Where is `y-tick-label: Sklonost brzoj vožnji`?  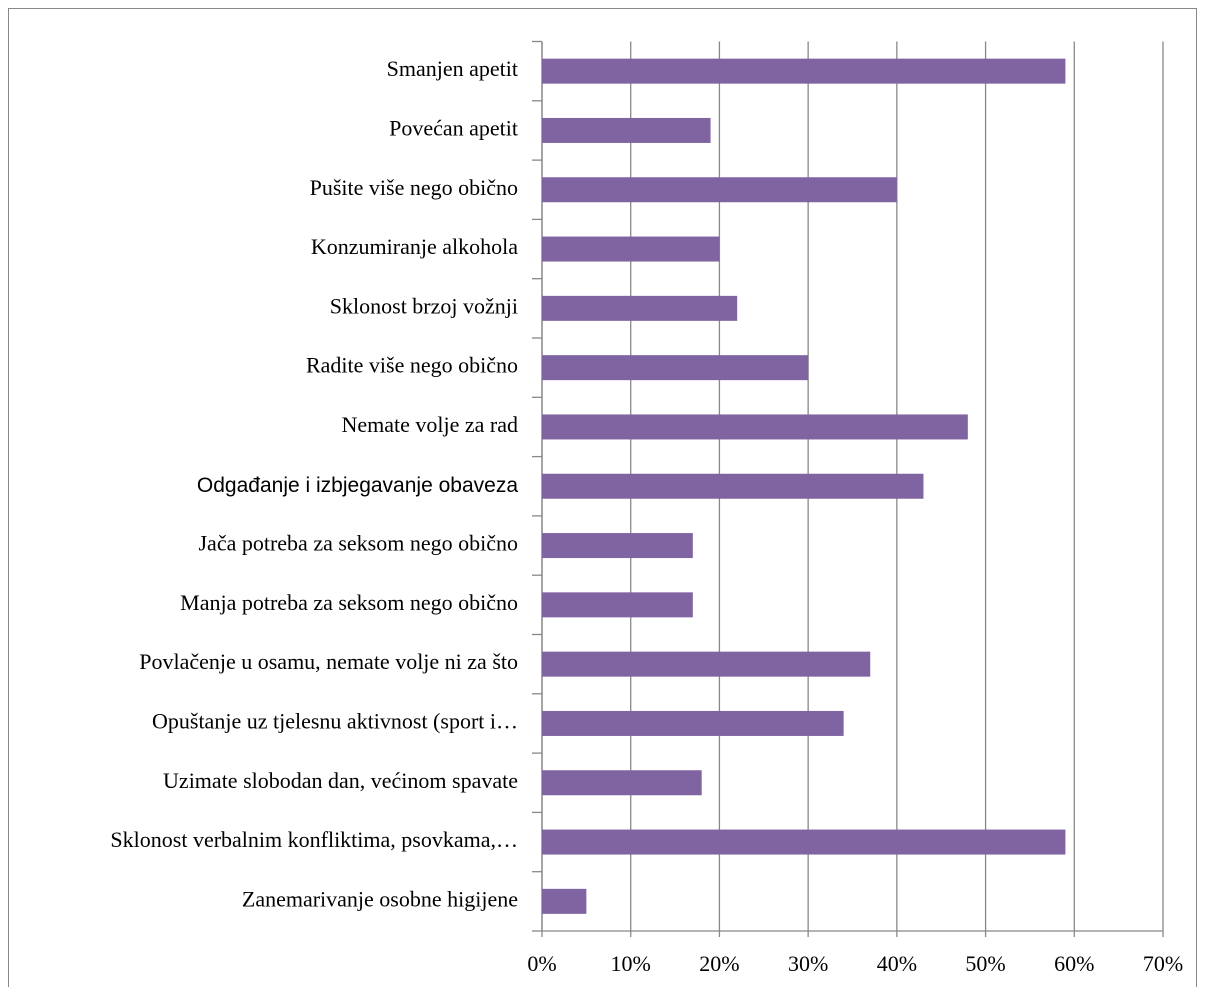
y-tick-label: Sklonost brzoj vožnji is located at coordinates (424, 305).